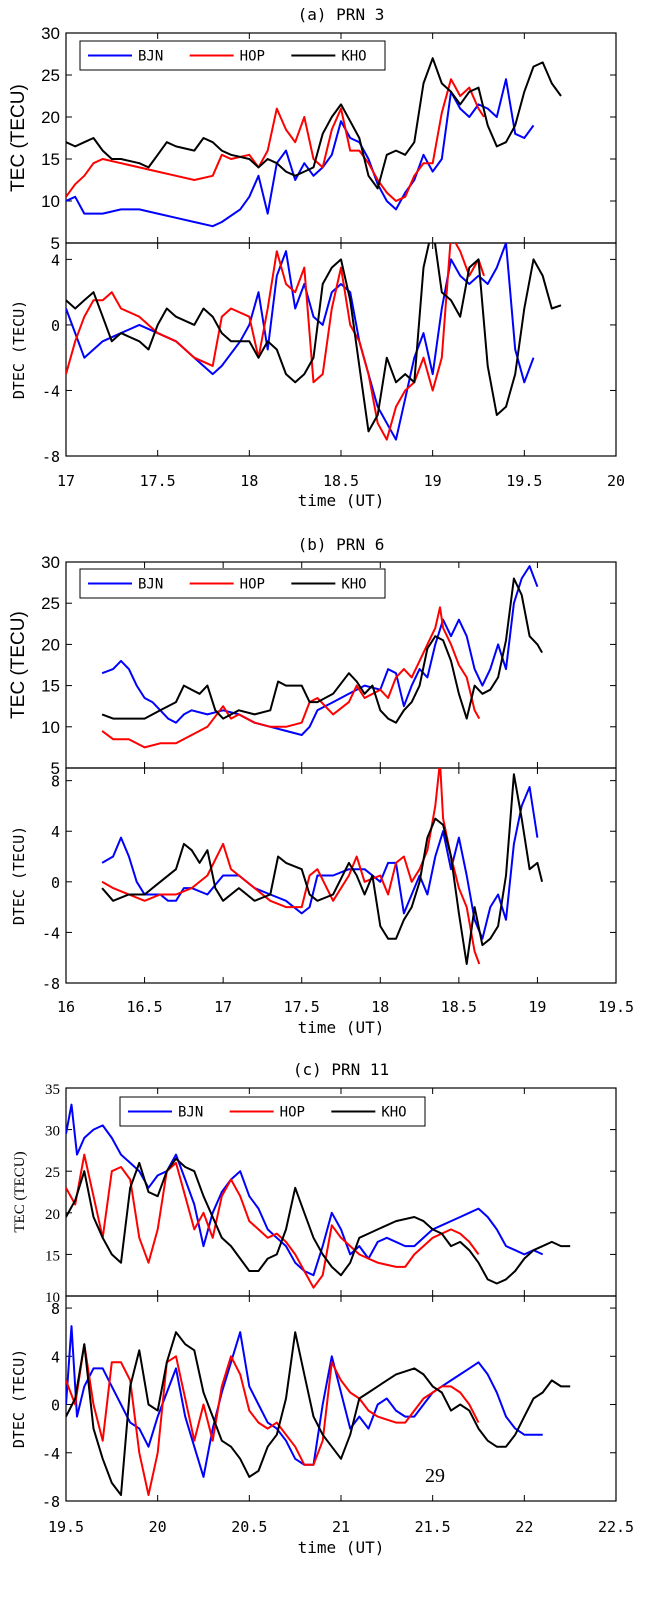 The width and height of the screenshot is (672, 1612). Describe the element at coordinates (145, 1007) in the screenshot. I see `x-tick-label: 16.5` at that location.